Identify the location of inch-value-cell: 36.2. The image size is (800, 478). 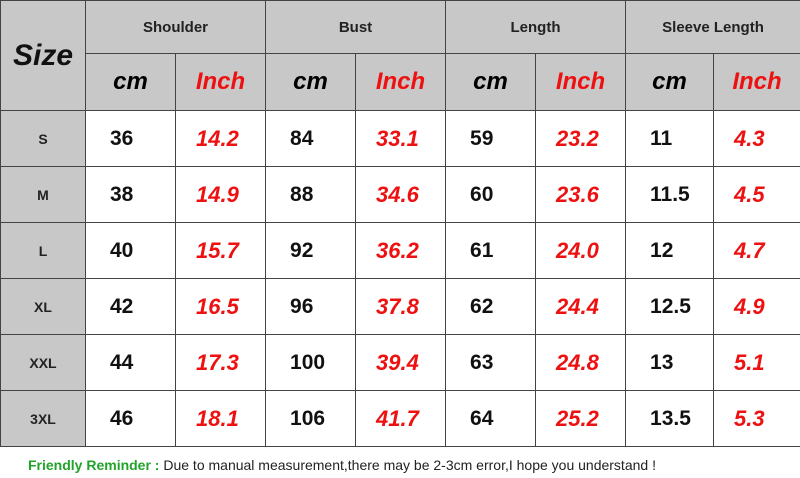
(401, 250).